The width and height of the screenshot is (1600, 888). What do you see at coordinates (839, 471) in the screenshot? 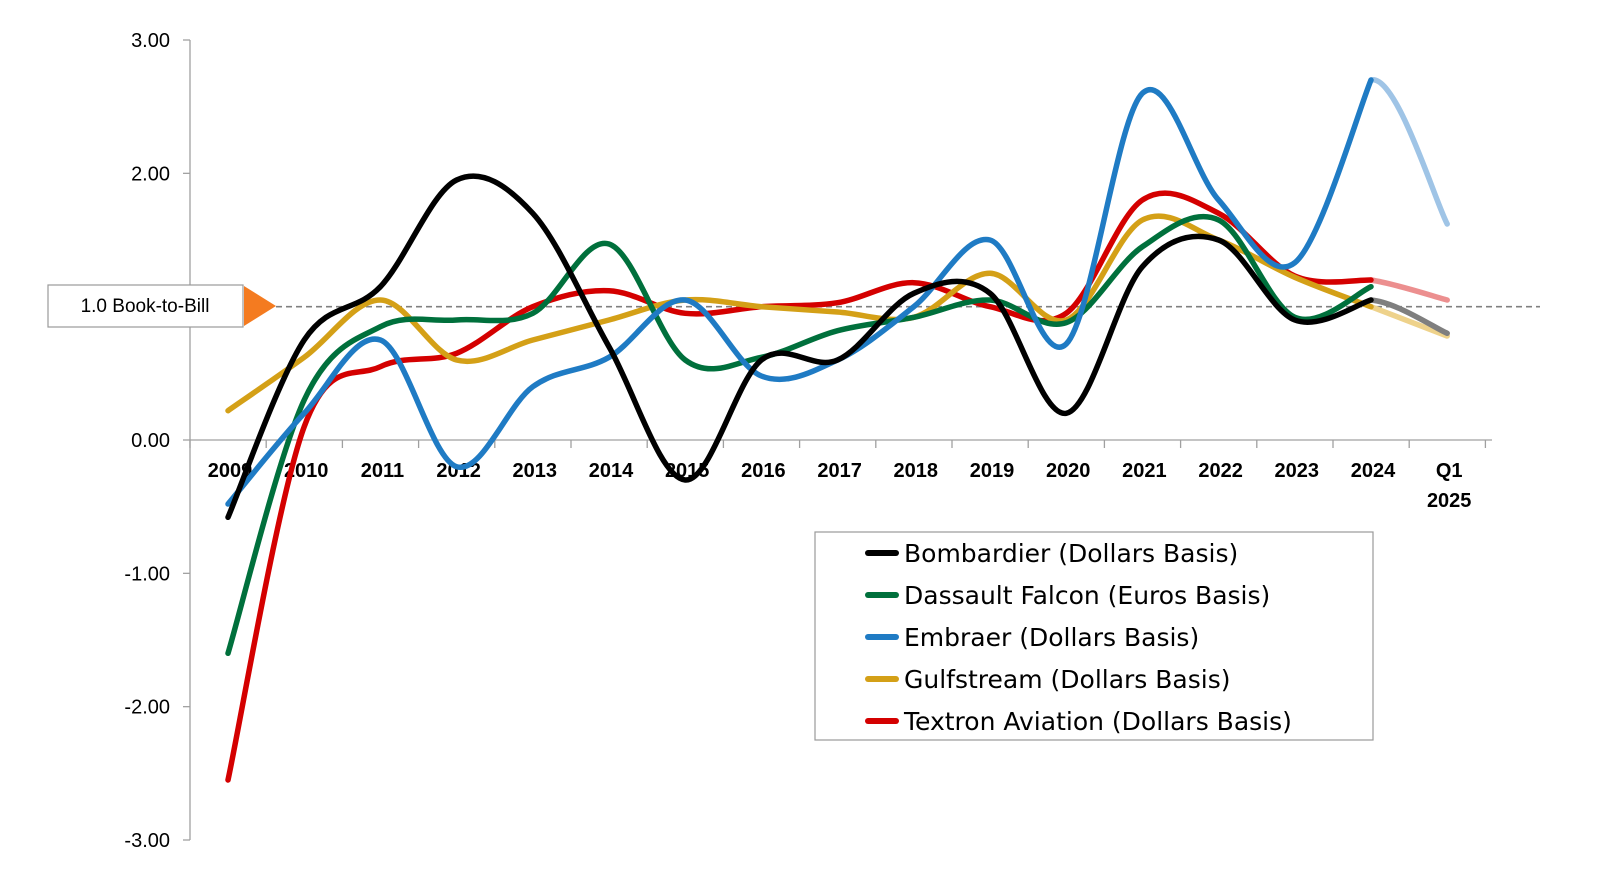
I see `x-tick-label: 2017` at bounding box center [839, 471].